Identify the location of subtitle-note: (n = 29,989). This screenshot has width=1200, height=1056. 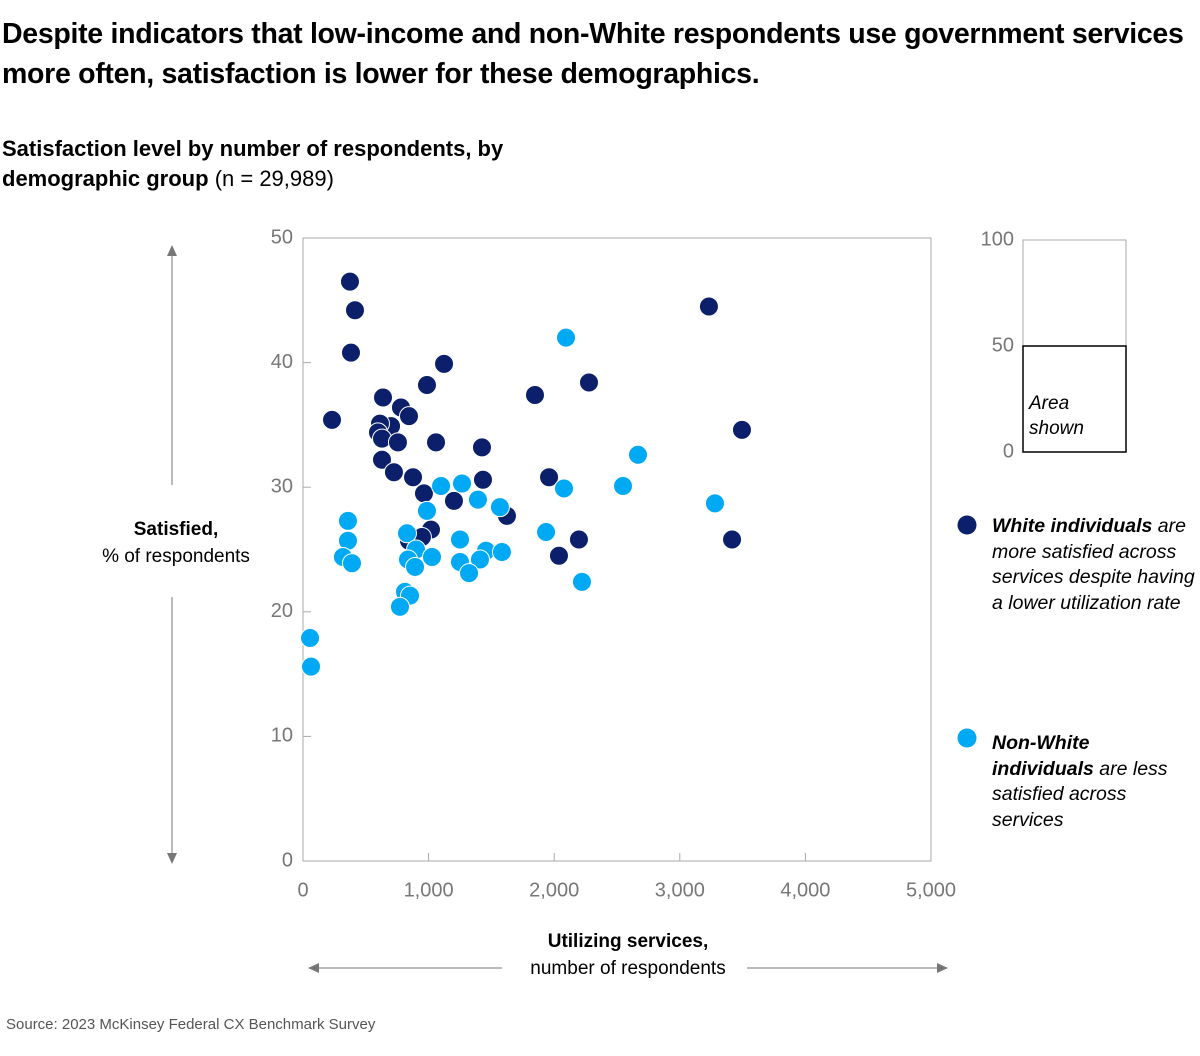
(274, 178).